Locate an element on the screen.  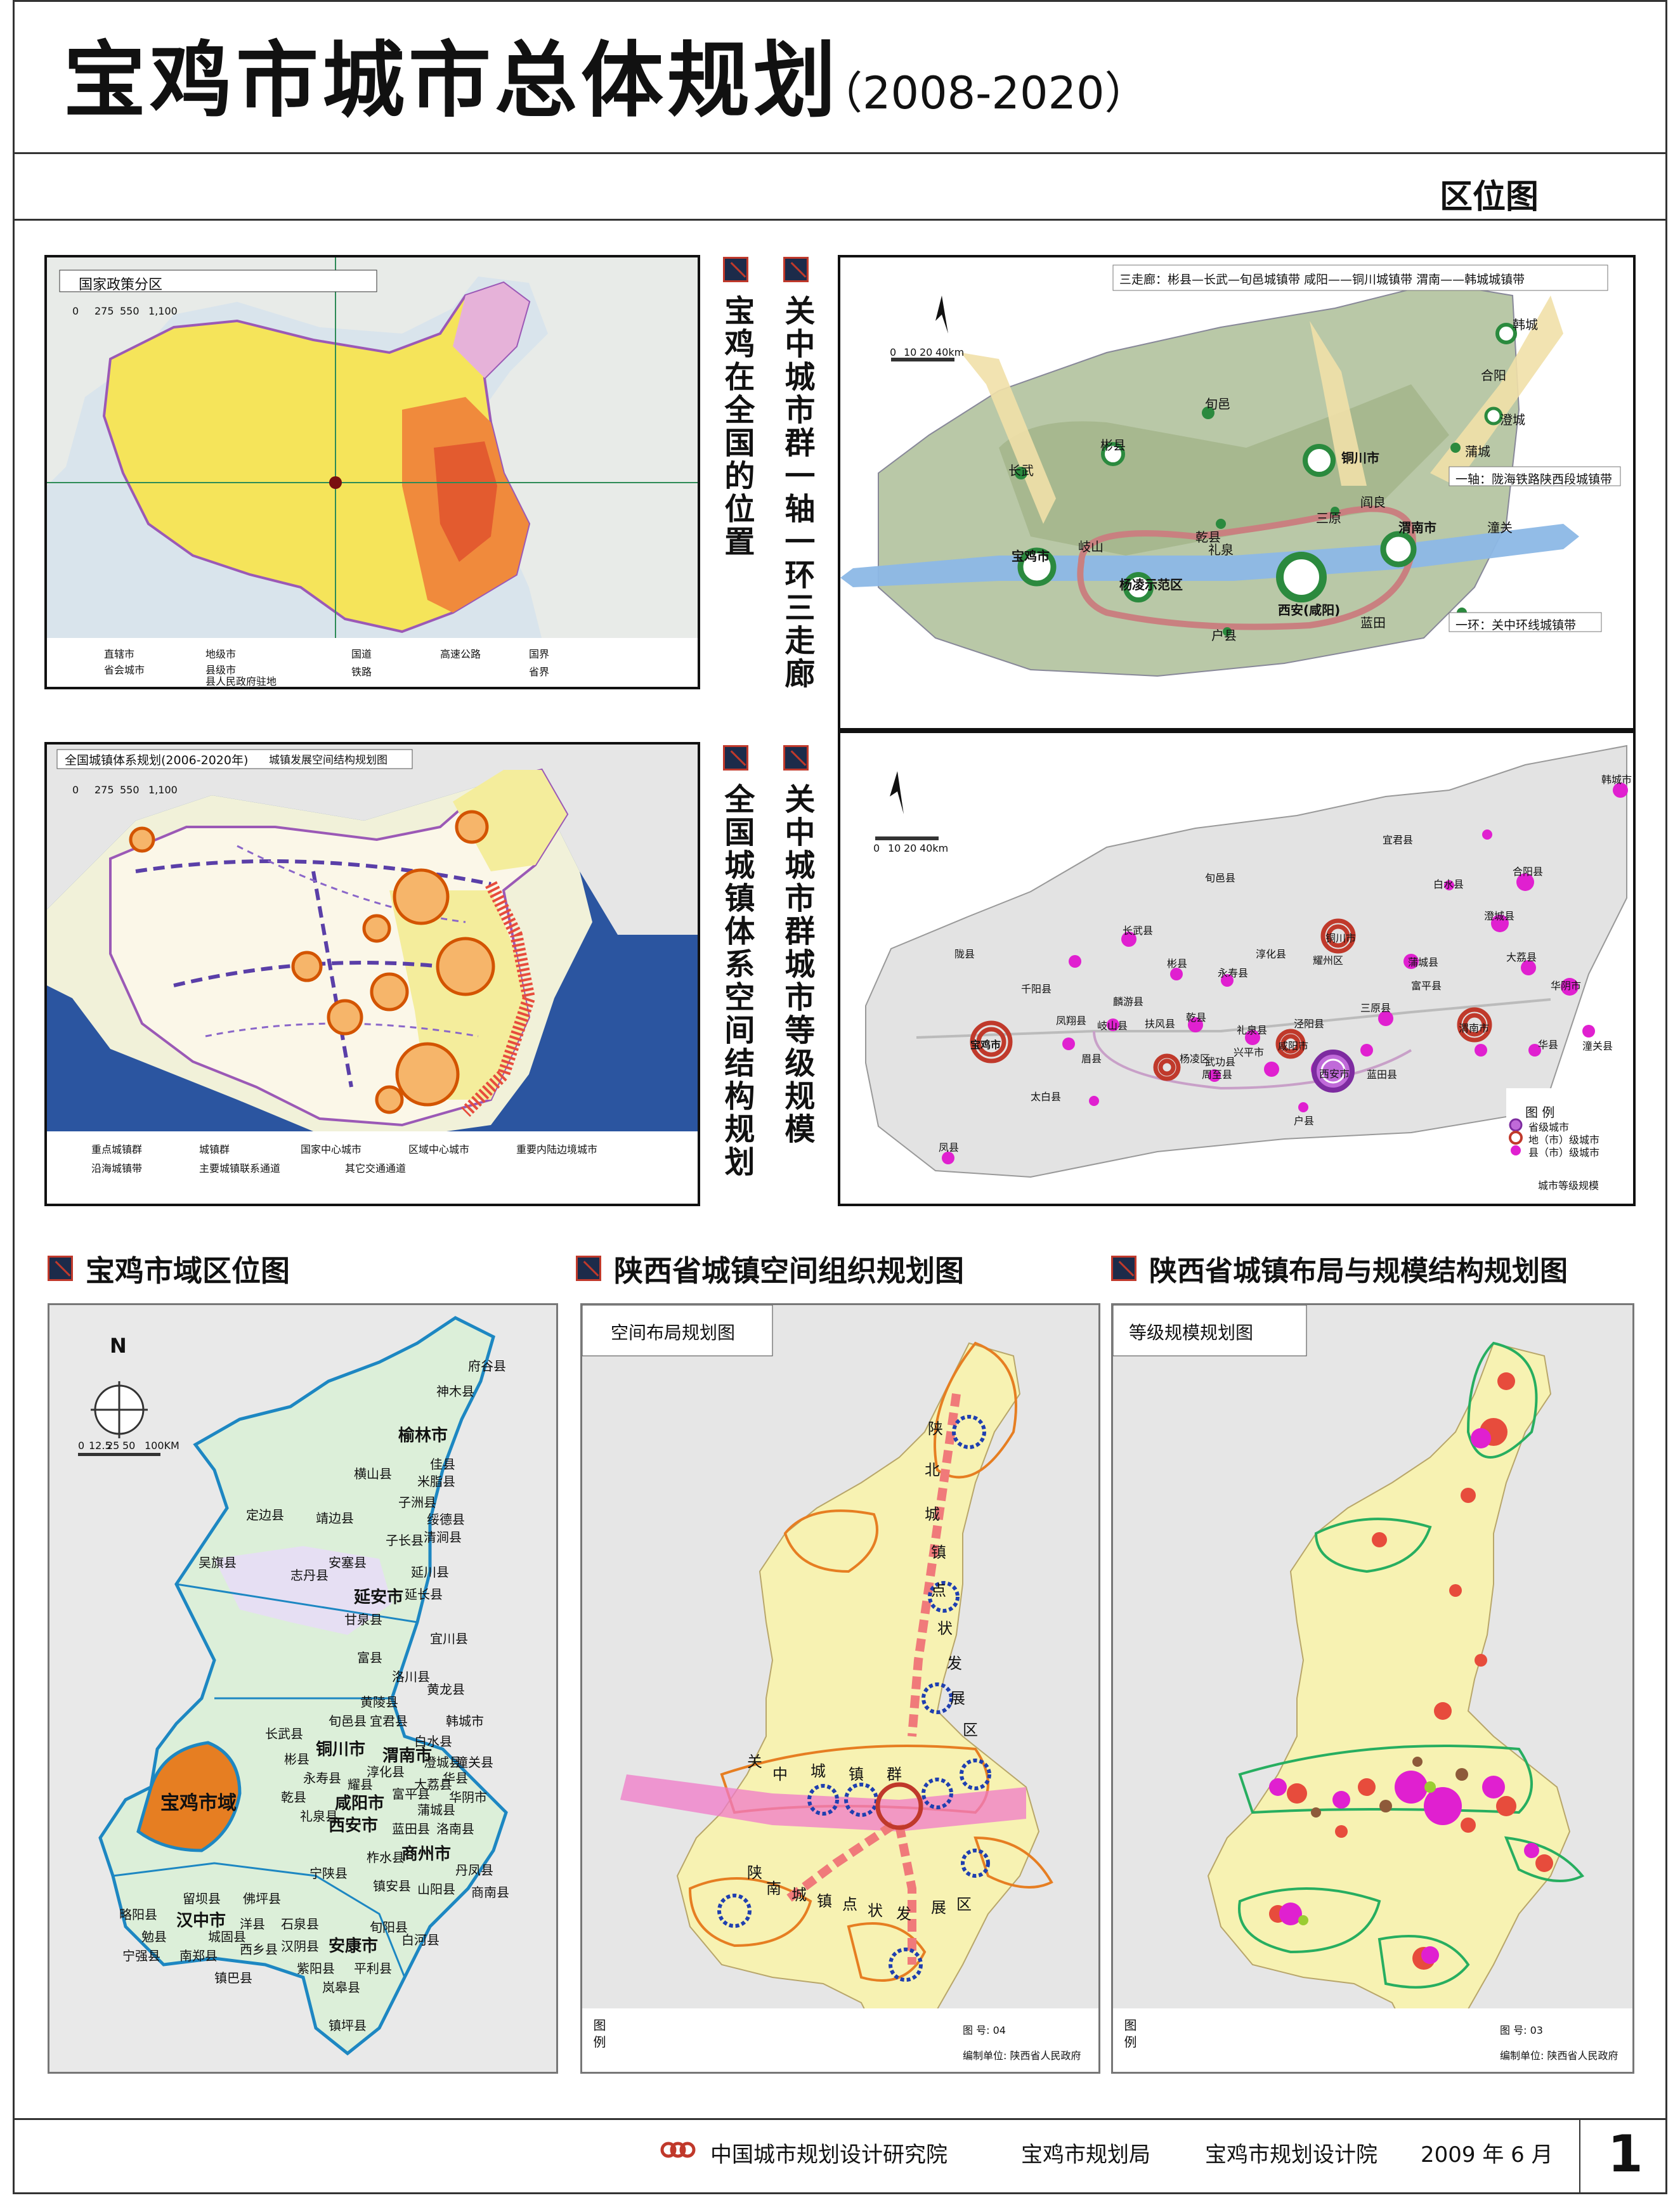
footer-divider is located at coordinates (840, 2119).